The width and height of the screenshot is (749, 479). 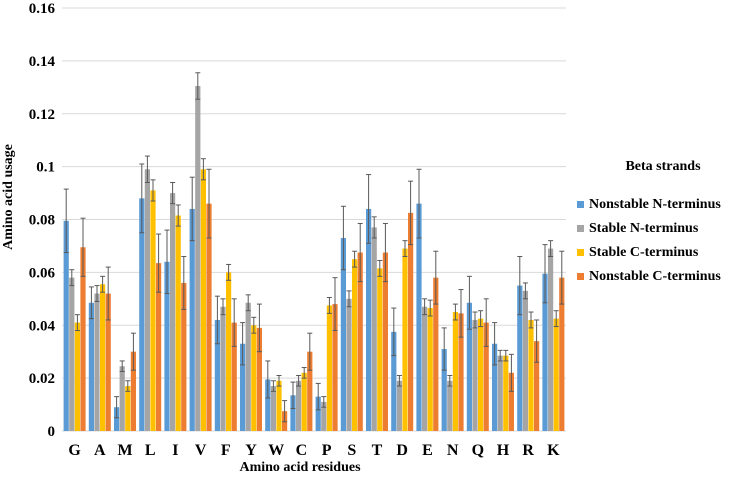 What do you see at coordinates (243, 387) in the screenshot?
I see `bar-nonstable-n-terminus-Y` at bounding box center [243, 387].